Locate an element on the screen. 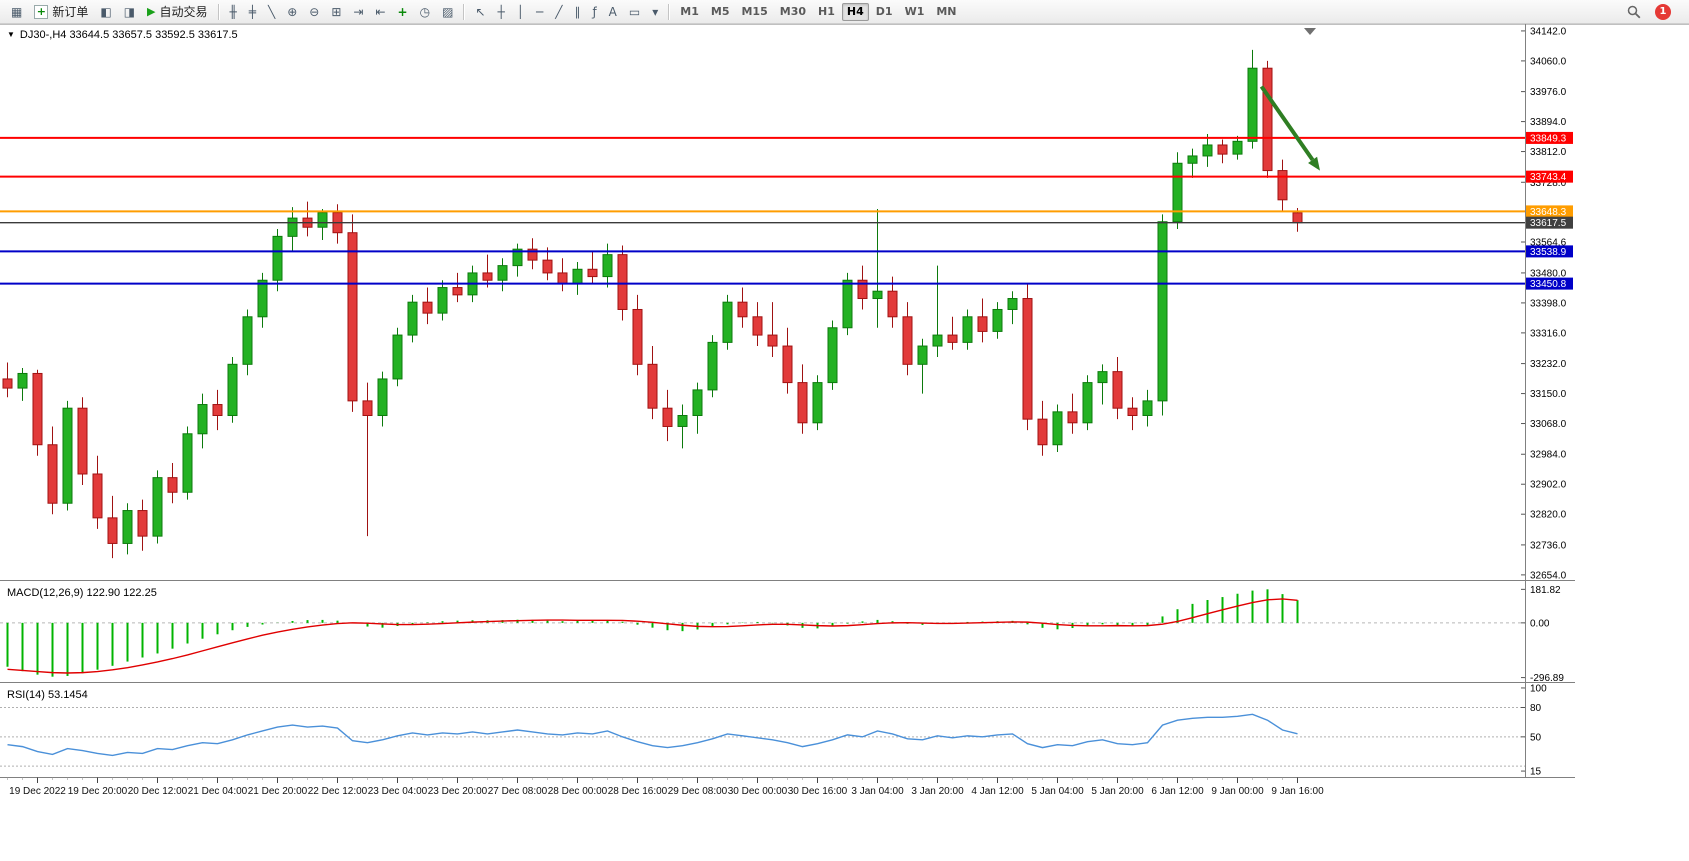 Image resolution: width=1689 pixels, height=861 pixels. arrow-annotation is located at coordinates (1287, 123).